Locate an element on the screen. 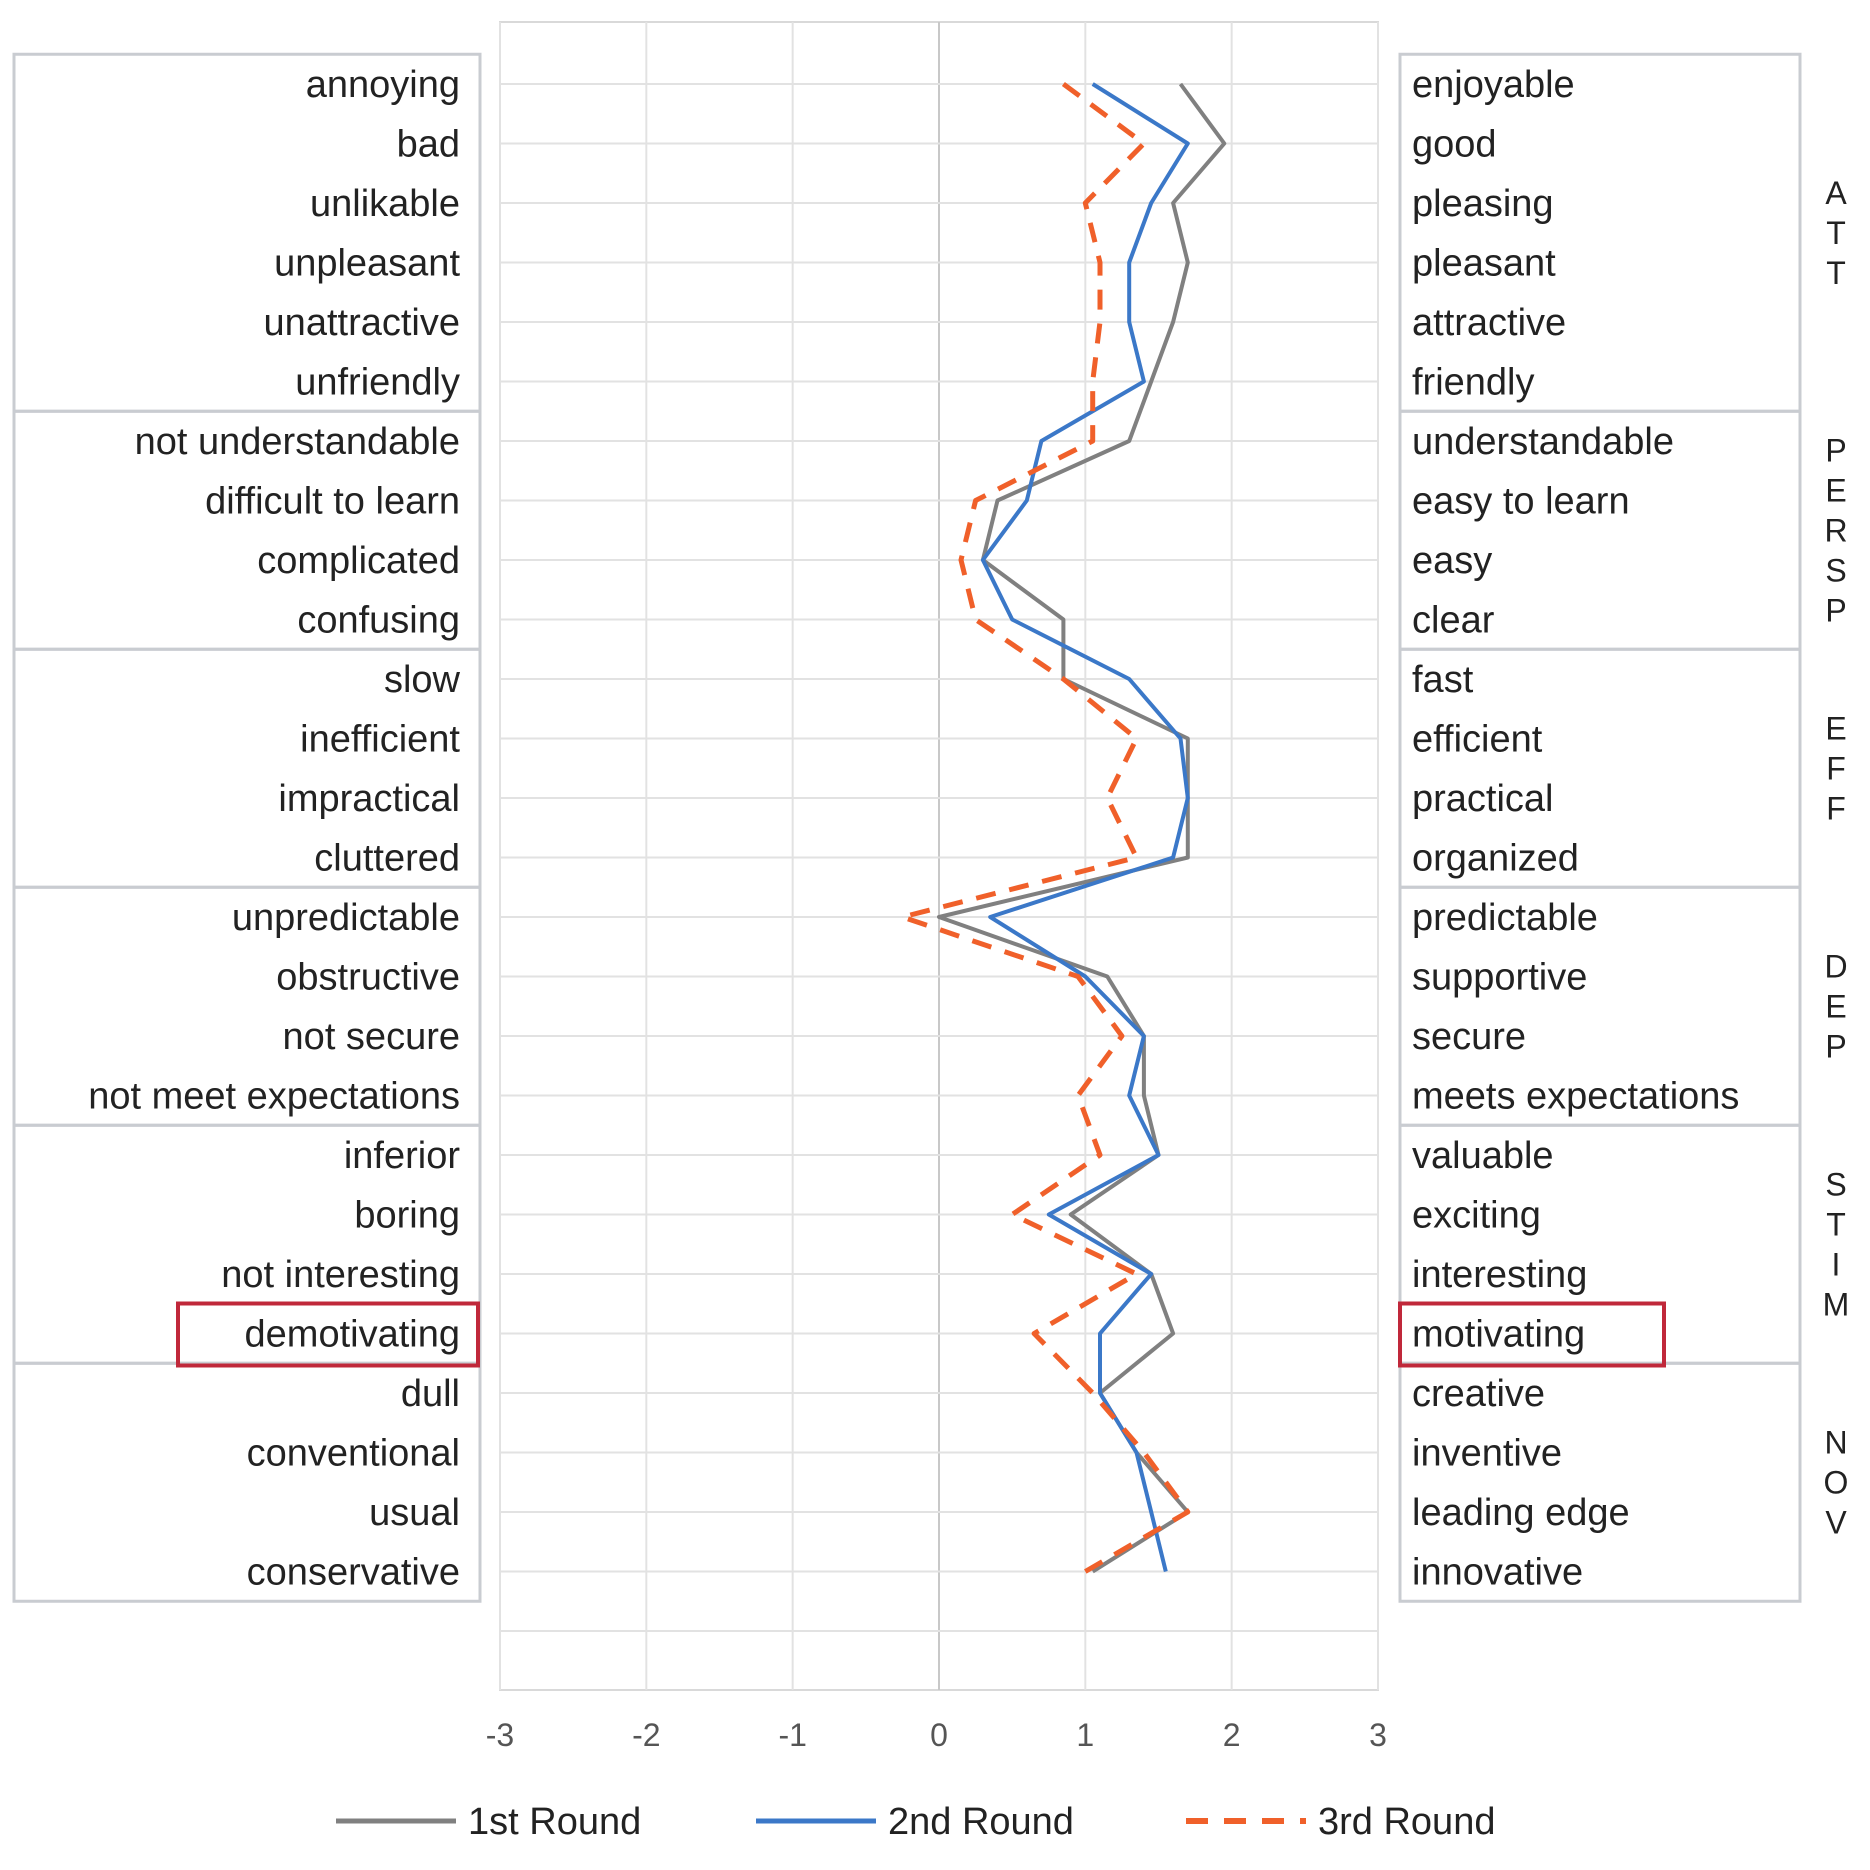 This screenshot has height=1870, width=1870. right-term-label: exciting is located at coordinates (1476, 1216).